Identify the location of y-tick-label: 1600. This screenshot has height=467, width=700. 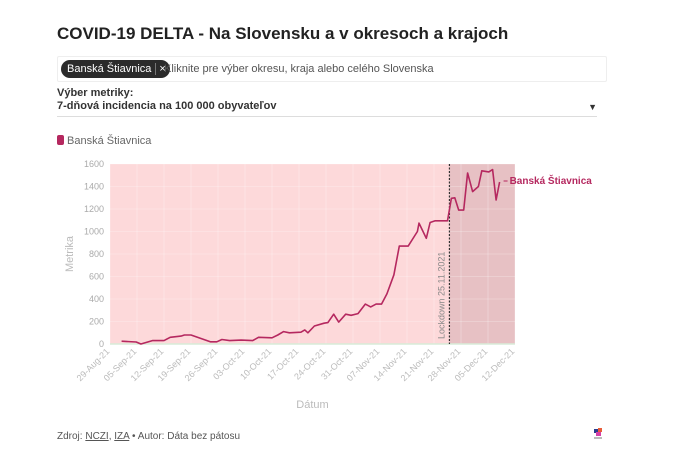
(94, 164).